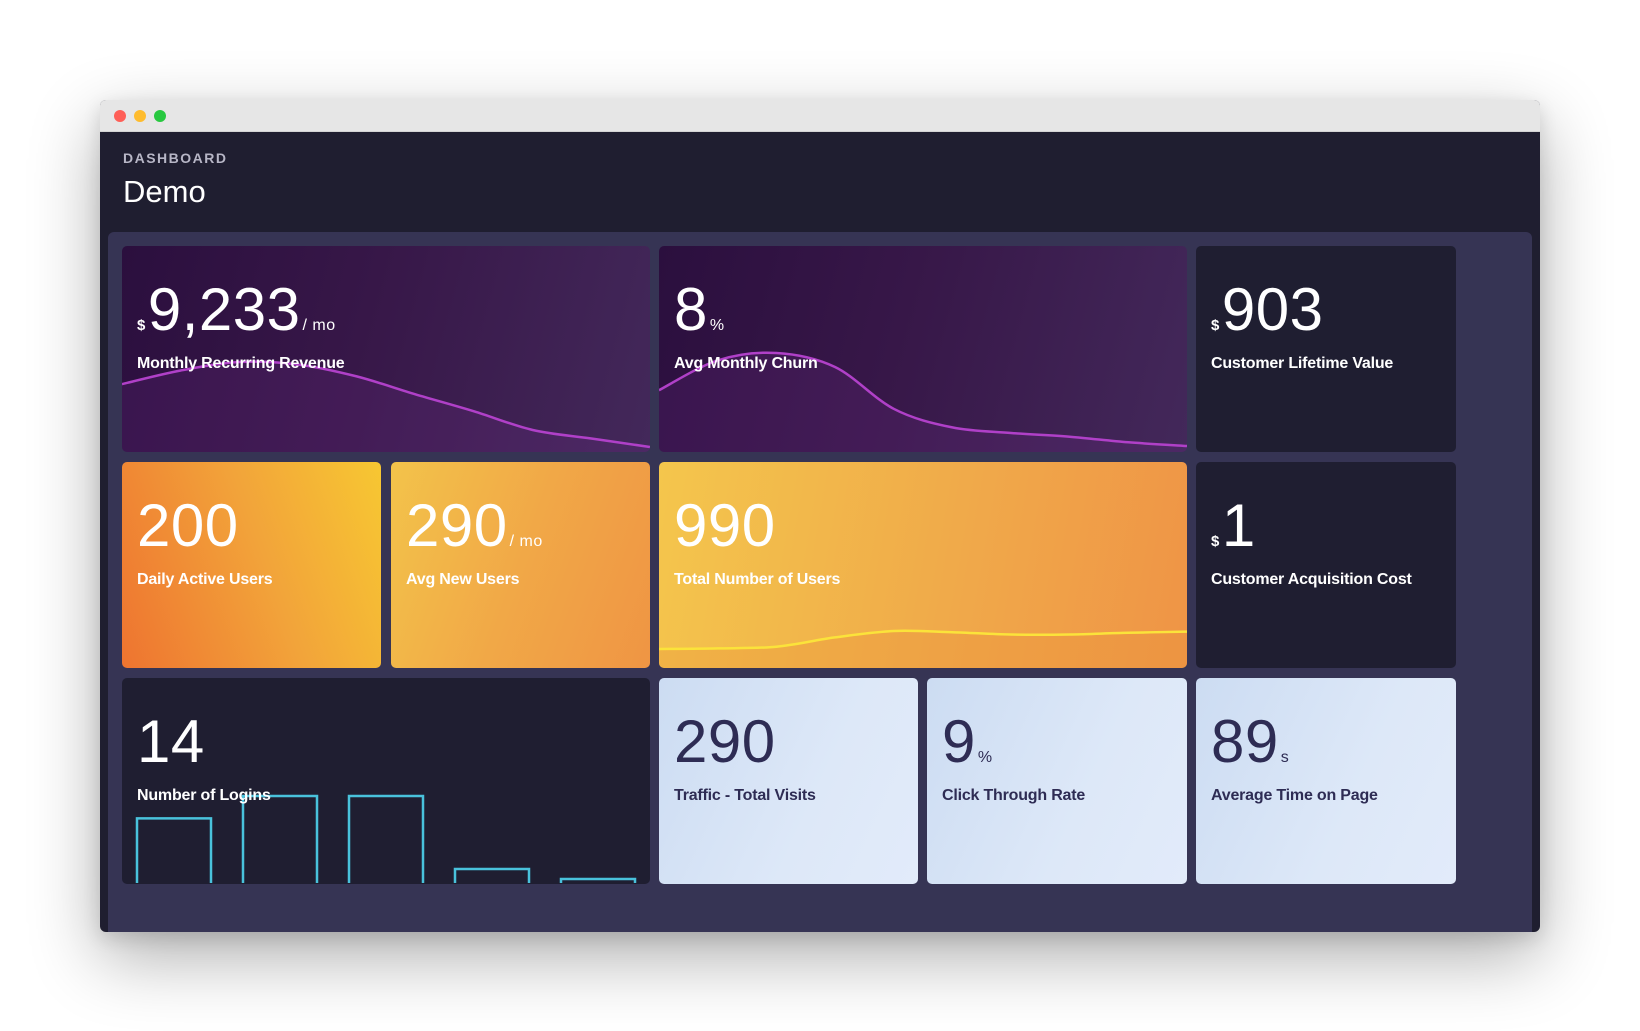 The width and height of the screenshot is (1640, 1031). I want to click on tile-customer-lifetime-value: $903 Customer Lifetime Value, so click(1326, 349).